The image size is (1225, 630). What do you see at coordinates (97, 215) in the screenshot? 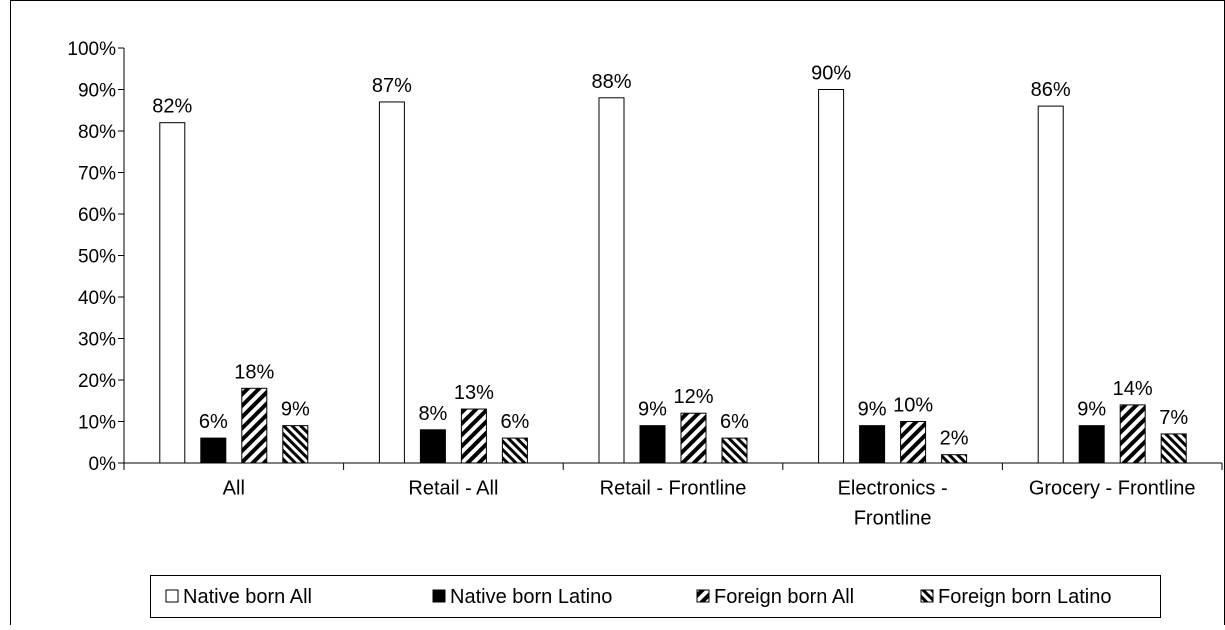
I see `y-tick-label: 60%` at bounding box center [97, 215].